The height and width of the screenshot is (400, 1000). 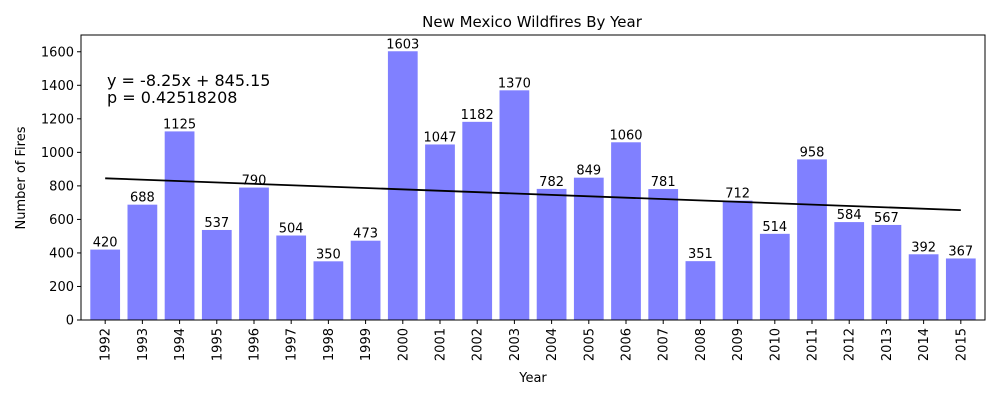 I want to click on bar-2001, so click(x=440, y=232).